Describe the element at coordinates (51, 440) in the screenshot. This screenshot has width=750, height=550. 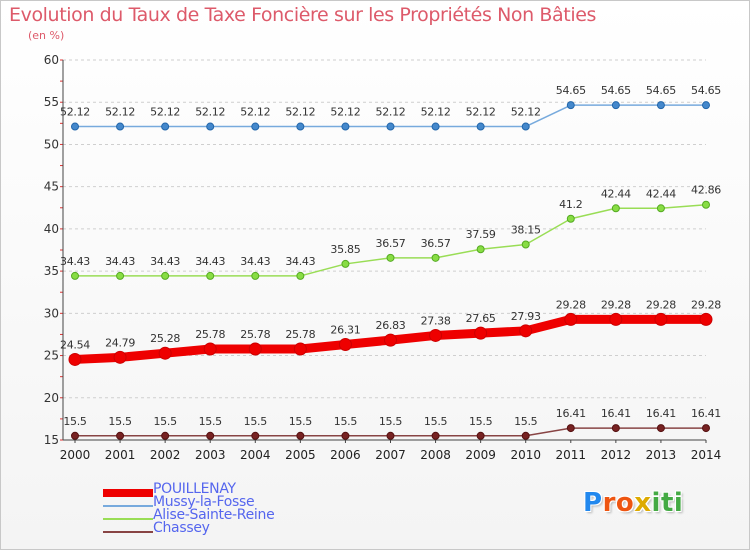
I see `y-tick-label: 15` at that location.